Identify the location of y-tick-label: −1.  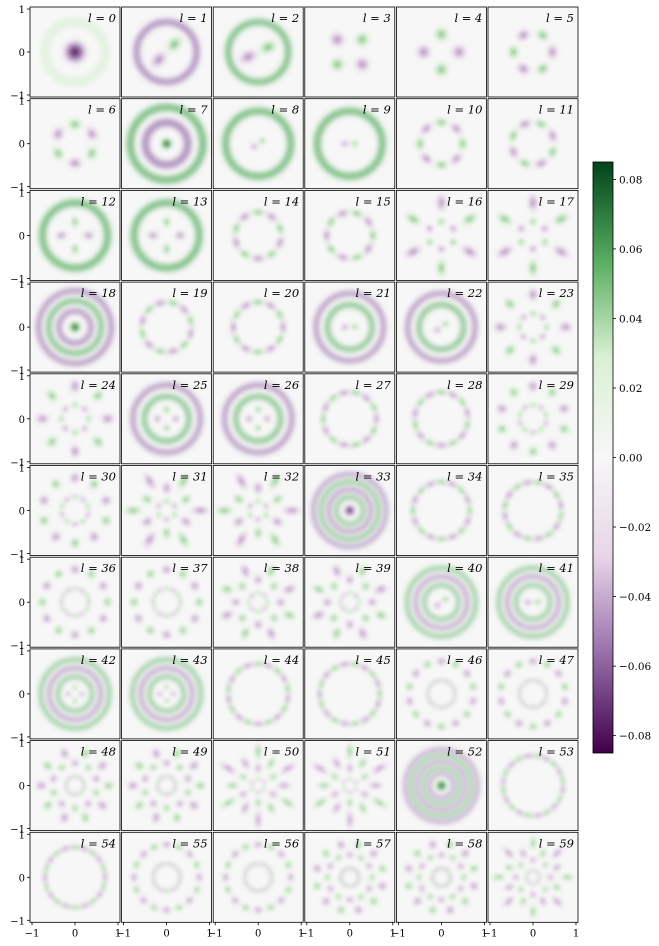
(17, 738).